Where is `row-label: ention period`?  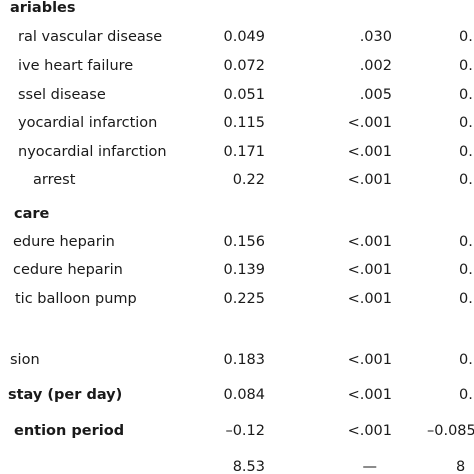
row-label: ention period is located at coordinates (69, 431).